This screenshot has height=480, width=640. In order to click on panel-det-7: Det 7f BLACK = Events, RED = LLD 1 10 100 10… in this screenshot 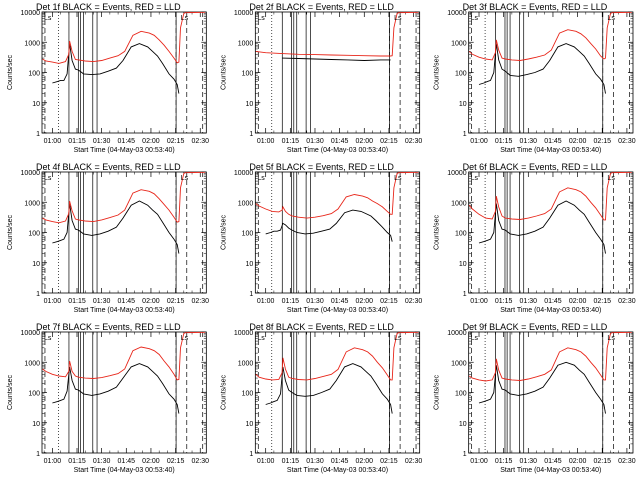, I will do `click(108, 398)`.